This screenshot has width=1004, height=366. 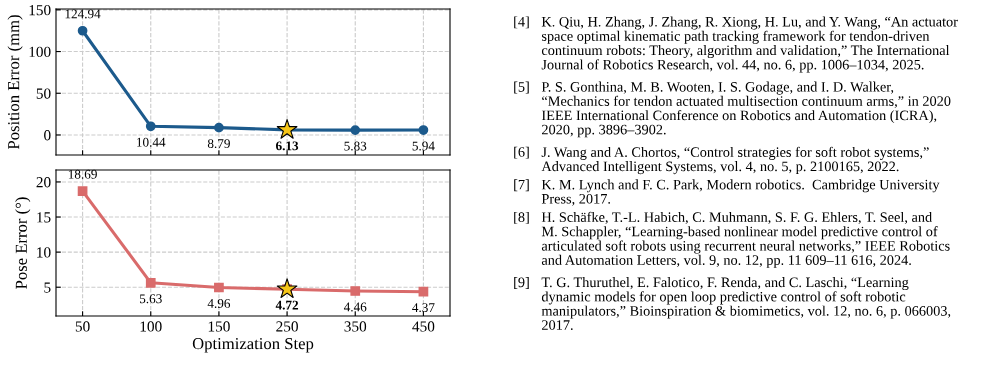 I want to click on x-tick-label: 450, so click(x=423, y=326).